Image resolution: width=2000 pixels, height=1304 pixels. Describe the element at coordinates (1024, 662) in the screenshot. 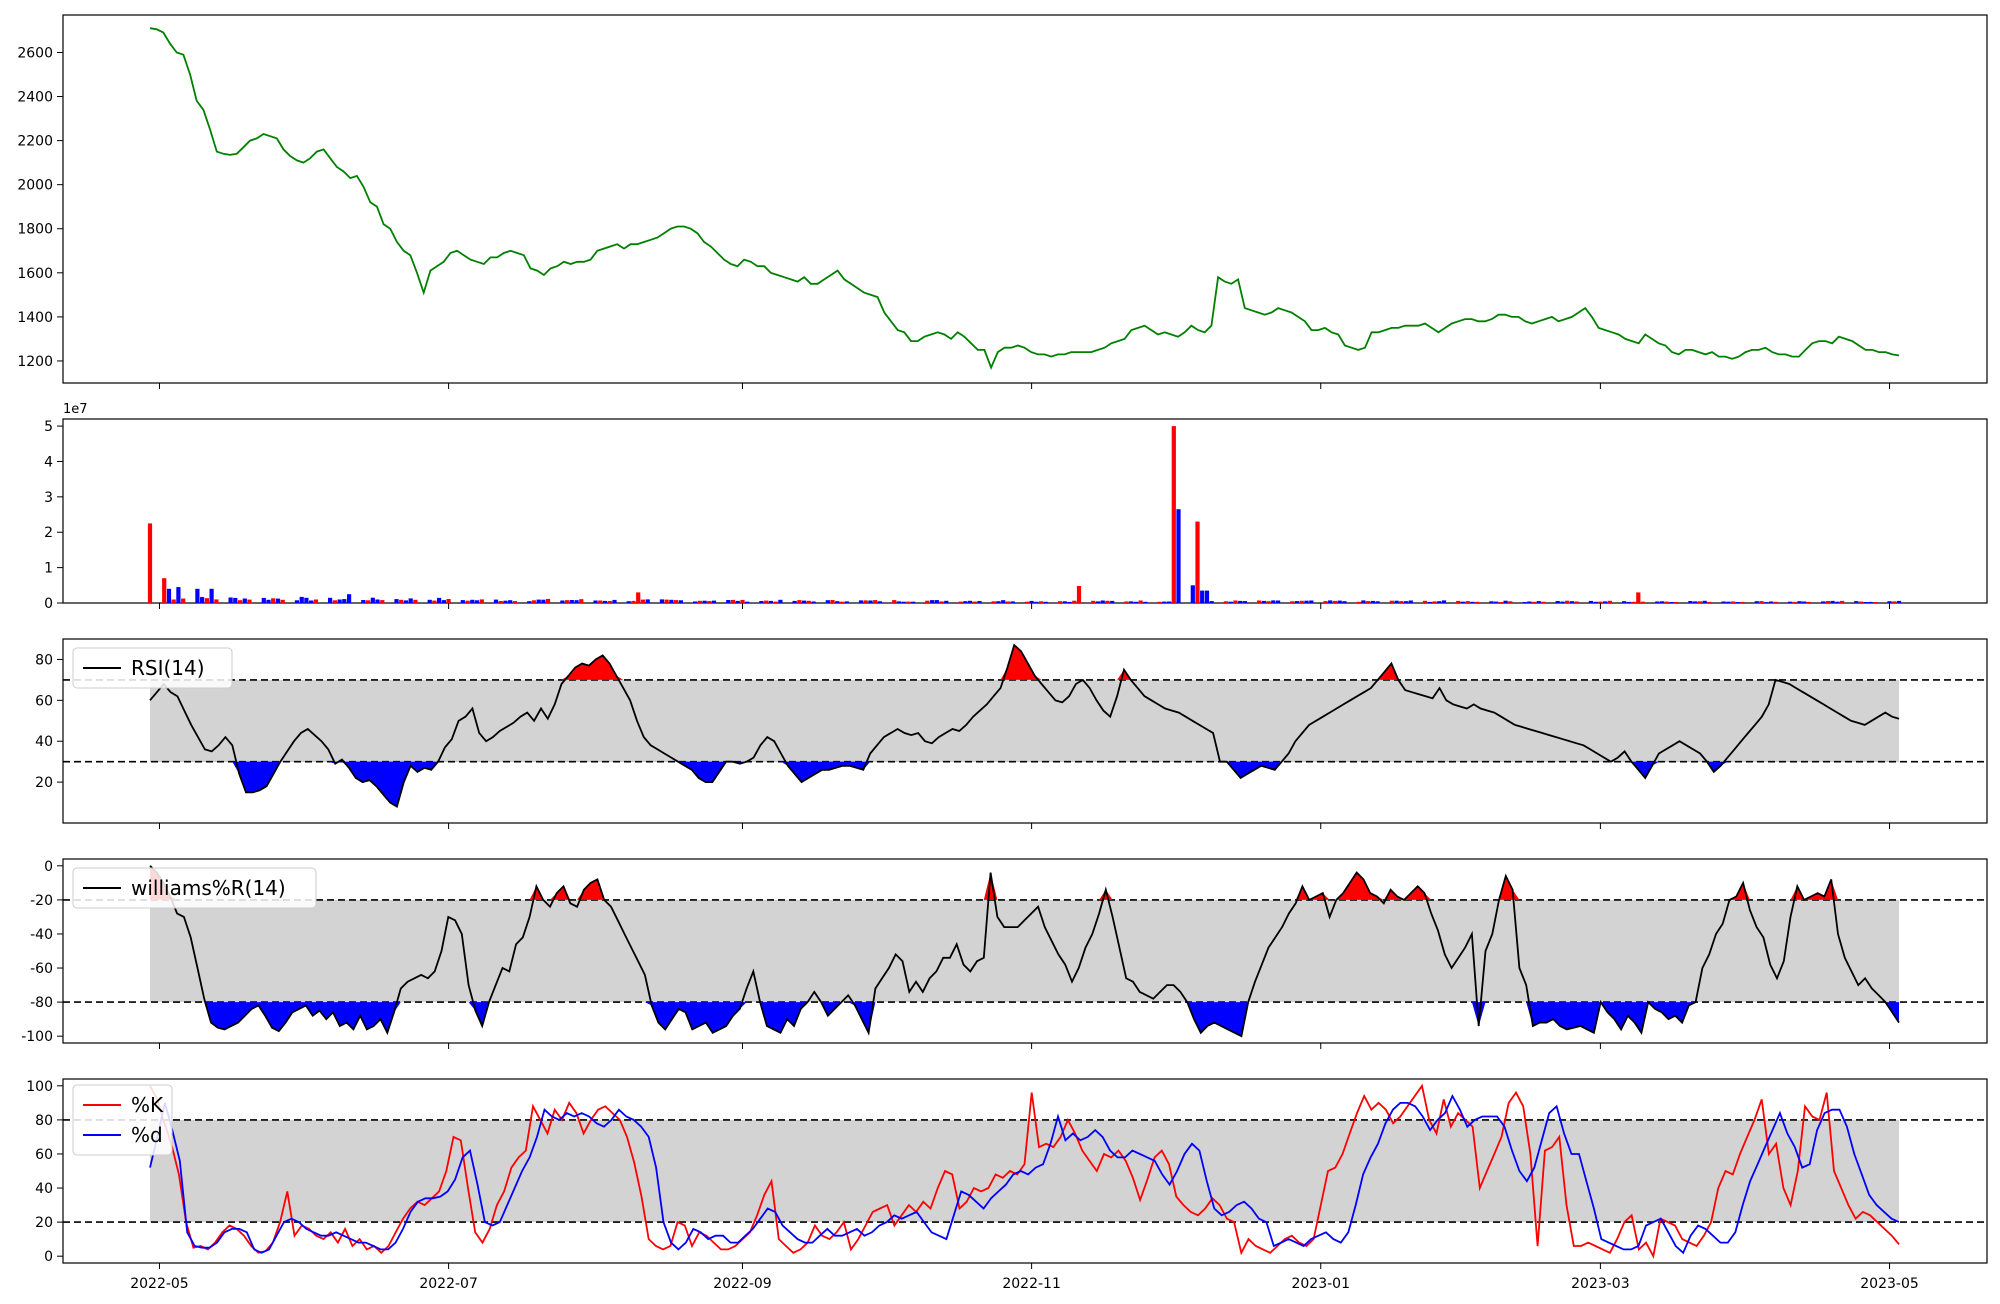

I see `rsi-overbought-fill` at that location.